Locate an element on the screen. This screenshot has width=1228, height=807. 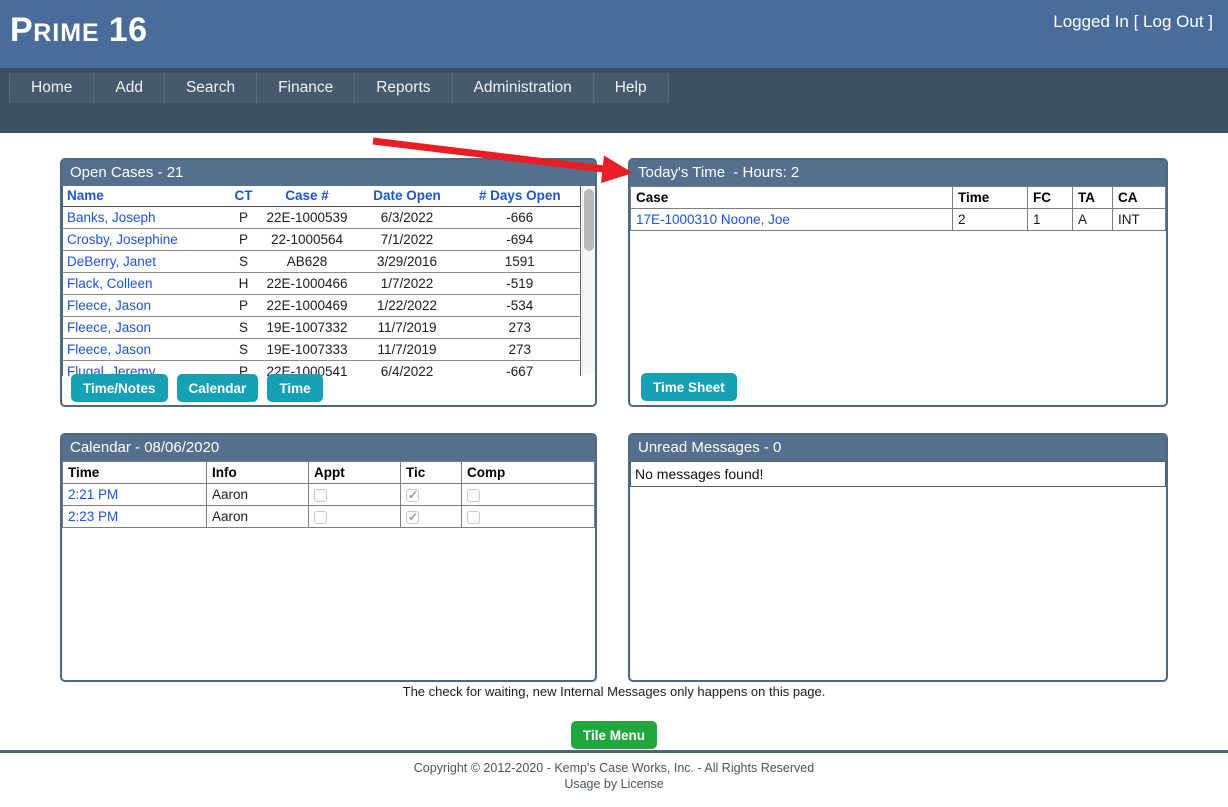
column-header-case: Case is located at coordinates (791, 197).